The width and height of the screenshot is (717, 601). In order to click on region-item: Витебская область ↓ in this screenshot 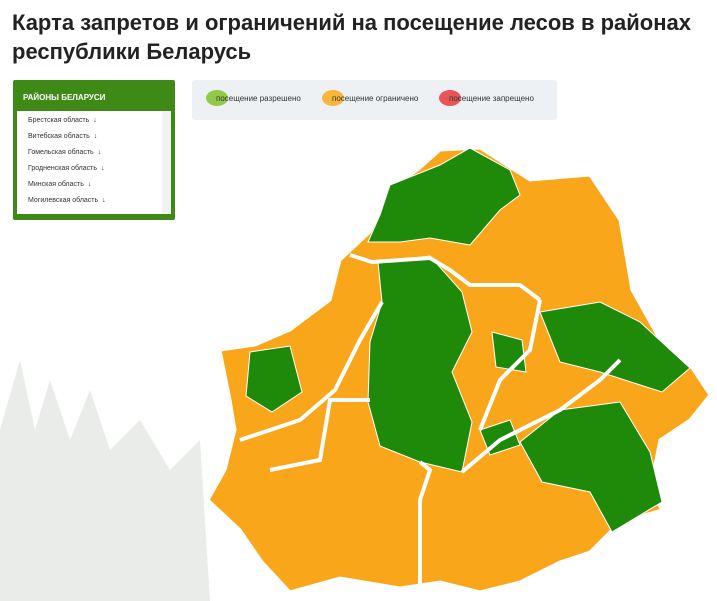, I will do `click(99, 137)`.